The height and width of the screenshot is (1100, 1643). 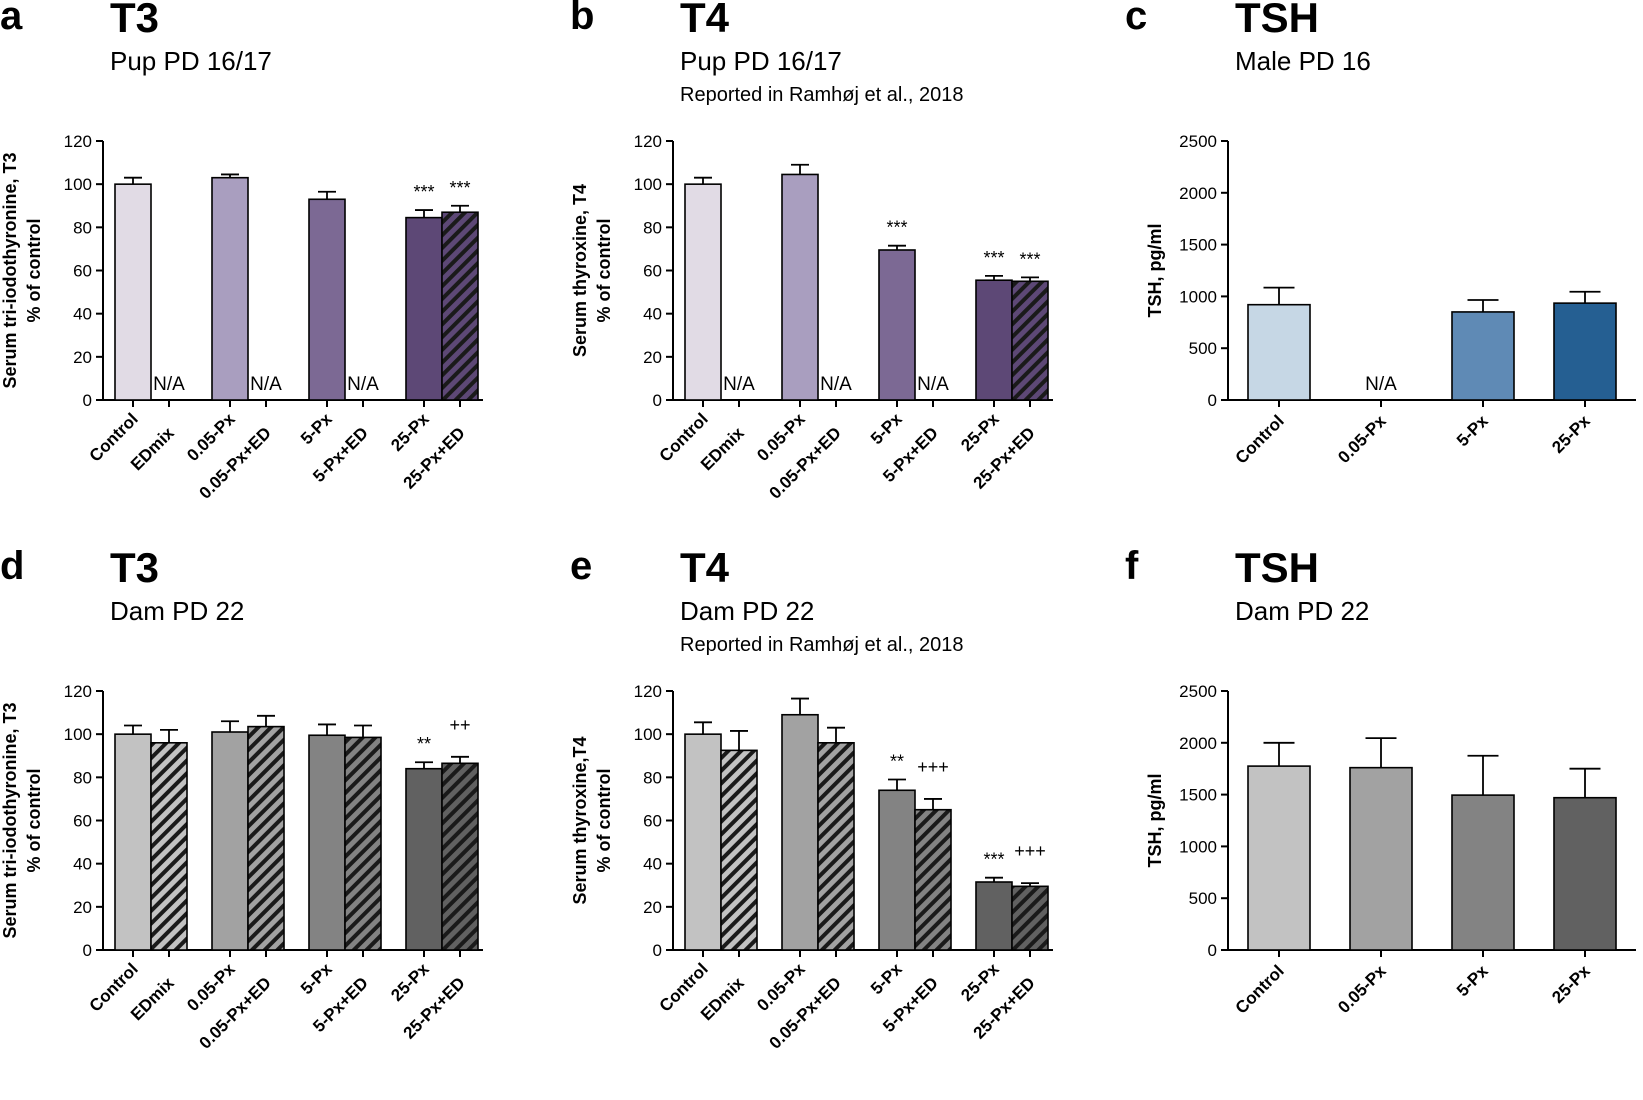 What do you see at coordinates (459, 725) in the screenshot?
I see `significance-label: ++` at bounding box center [459, 725].